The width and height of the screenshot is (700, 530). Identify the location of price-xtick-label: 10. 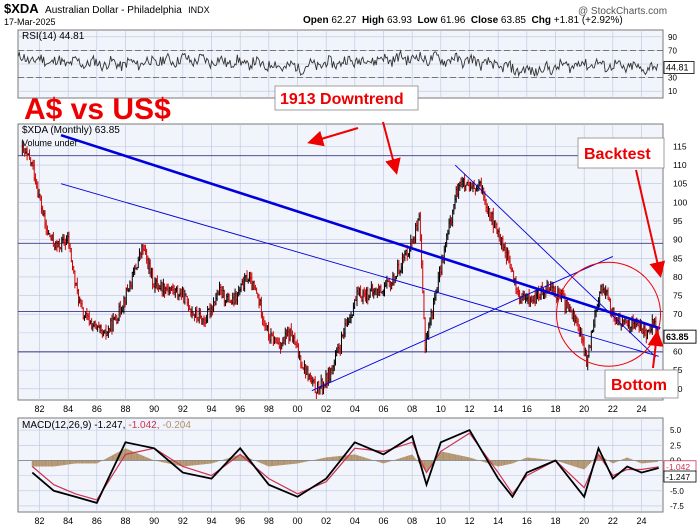
(441, 409).